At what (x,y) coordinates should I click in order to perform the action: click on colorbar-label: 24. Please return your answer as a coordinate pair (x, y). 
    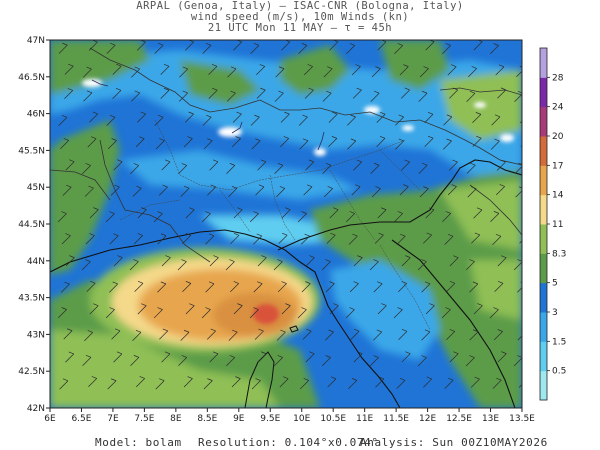
    Looking at the image, I should click on (558, 108).